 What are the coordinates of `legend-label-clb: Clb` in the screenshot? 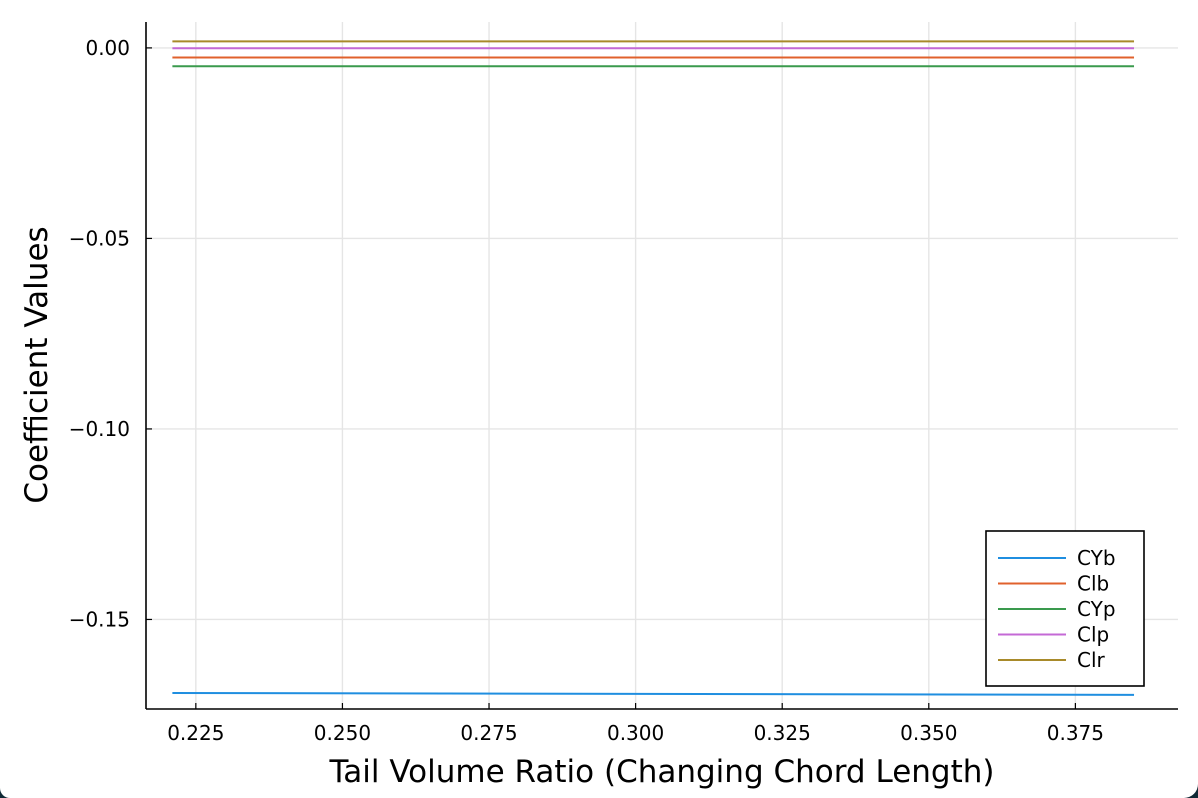 It's located at (1093, 584).